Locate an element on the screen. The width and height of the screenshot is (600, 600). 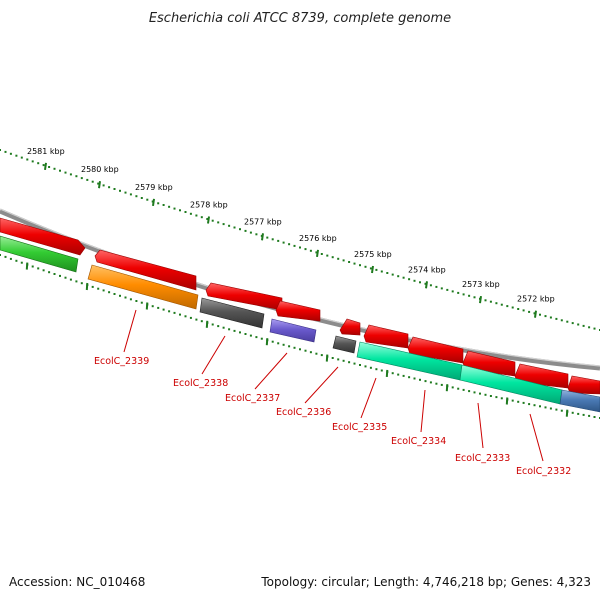
gene-label: EcolC_2335 is located at coordinates (359, 427).